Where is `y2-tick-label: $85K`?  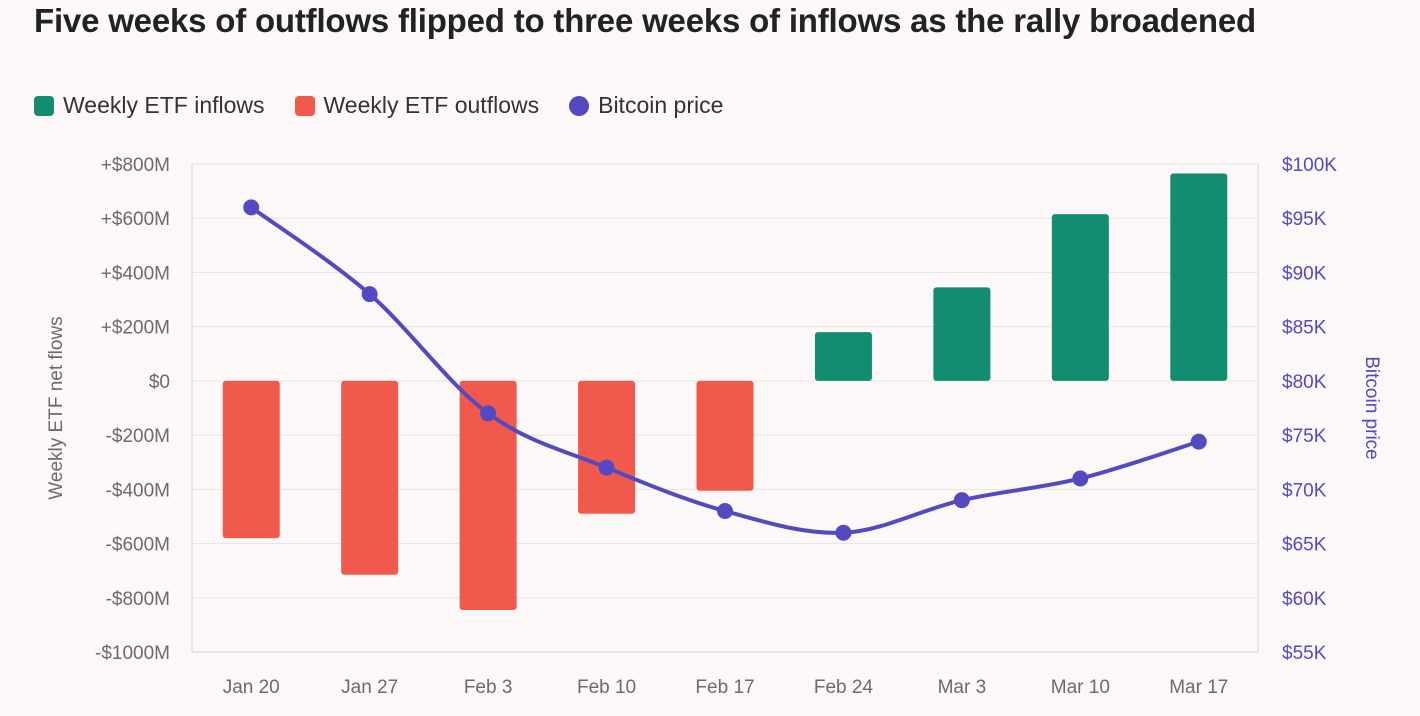
y2-tick-label: $85K is located at coordinates (1304, 328).